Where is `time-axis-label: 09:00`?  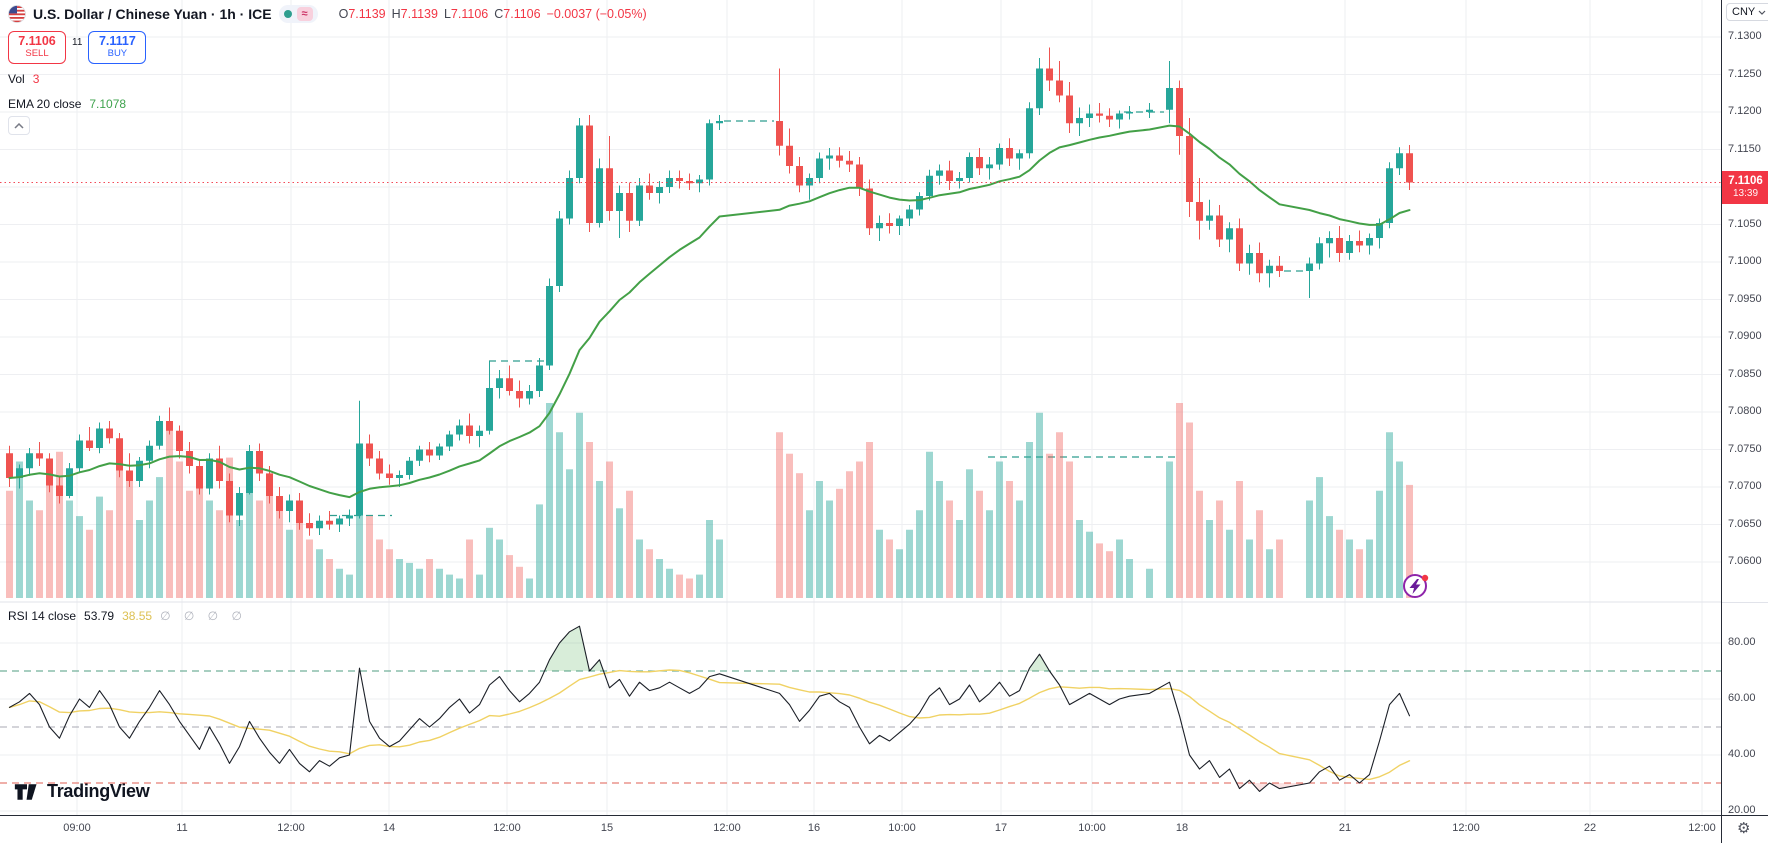 time-axis-label: 09:00 is located at coordinates (77, 828).